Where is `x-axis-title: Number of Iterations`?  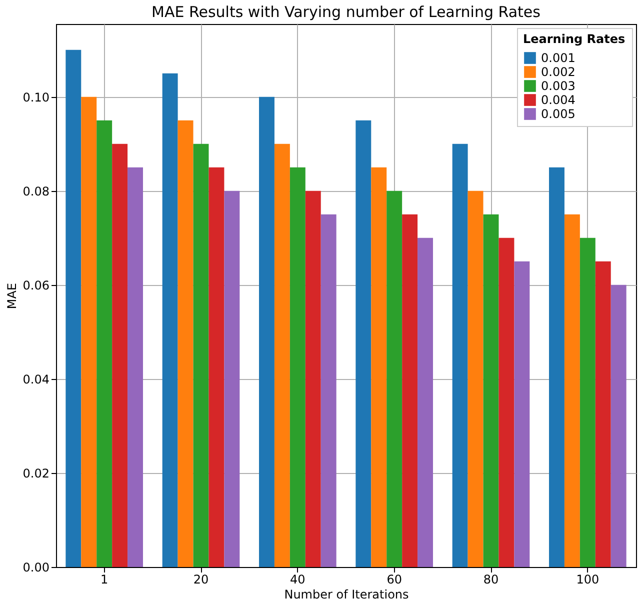
x-axis-title: Number of Iterations is located at coordinates (346, 595).